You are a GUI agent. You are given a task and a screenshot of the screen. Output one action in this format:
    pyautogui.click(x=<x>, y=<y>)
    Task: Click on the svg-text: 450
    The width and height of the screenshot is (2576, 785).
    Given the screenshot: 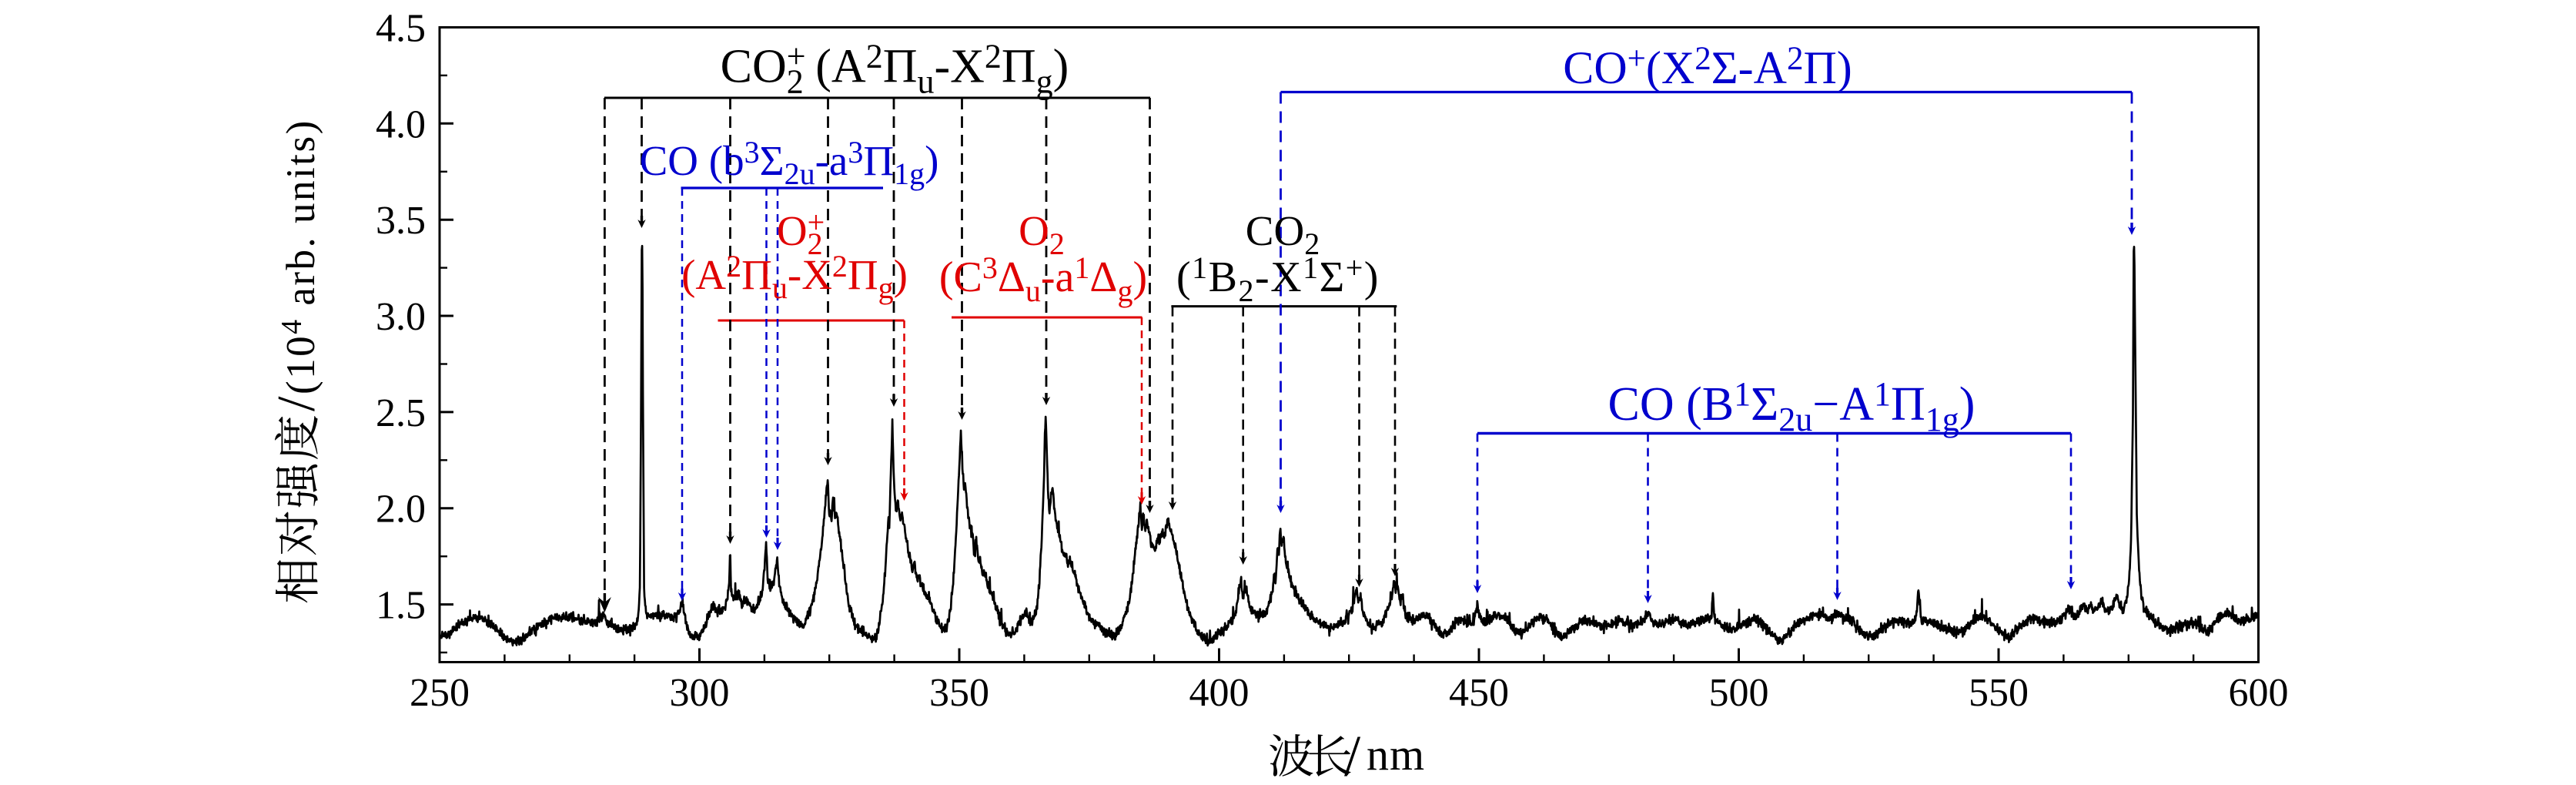 What is the action you would take?
    pyautogui.click(x=1479, y=693)
    